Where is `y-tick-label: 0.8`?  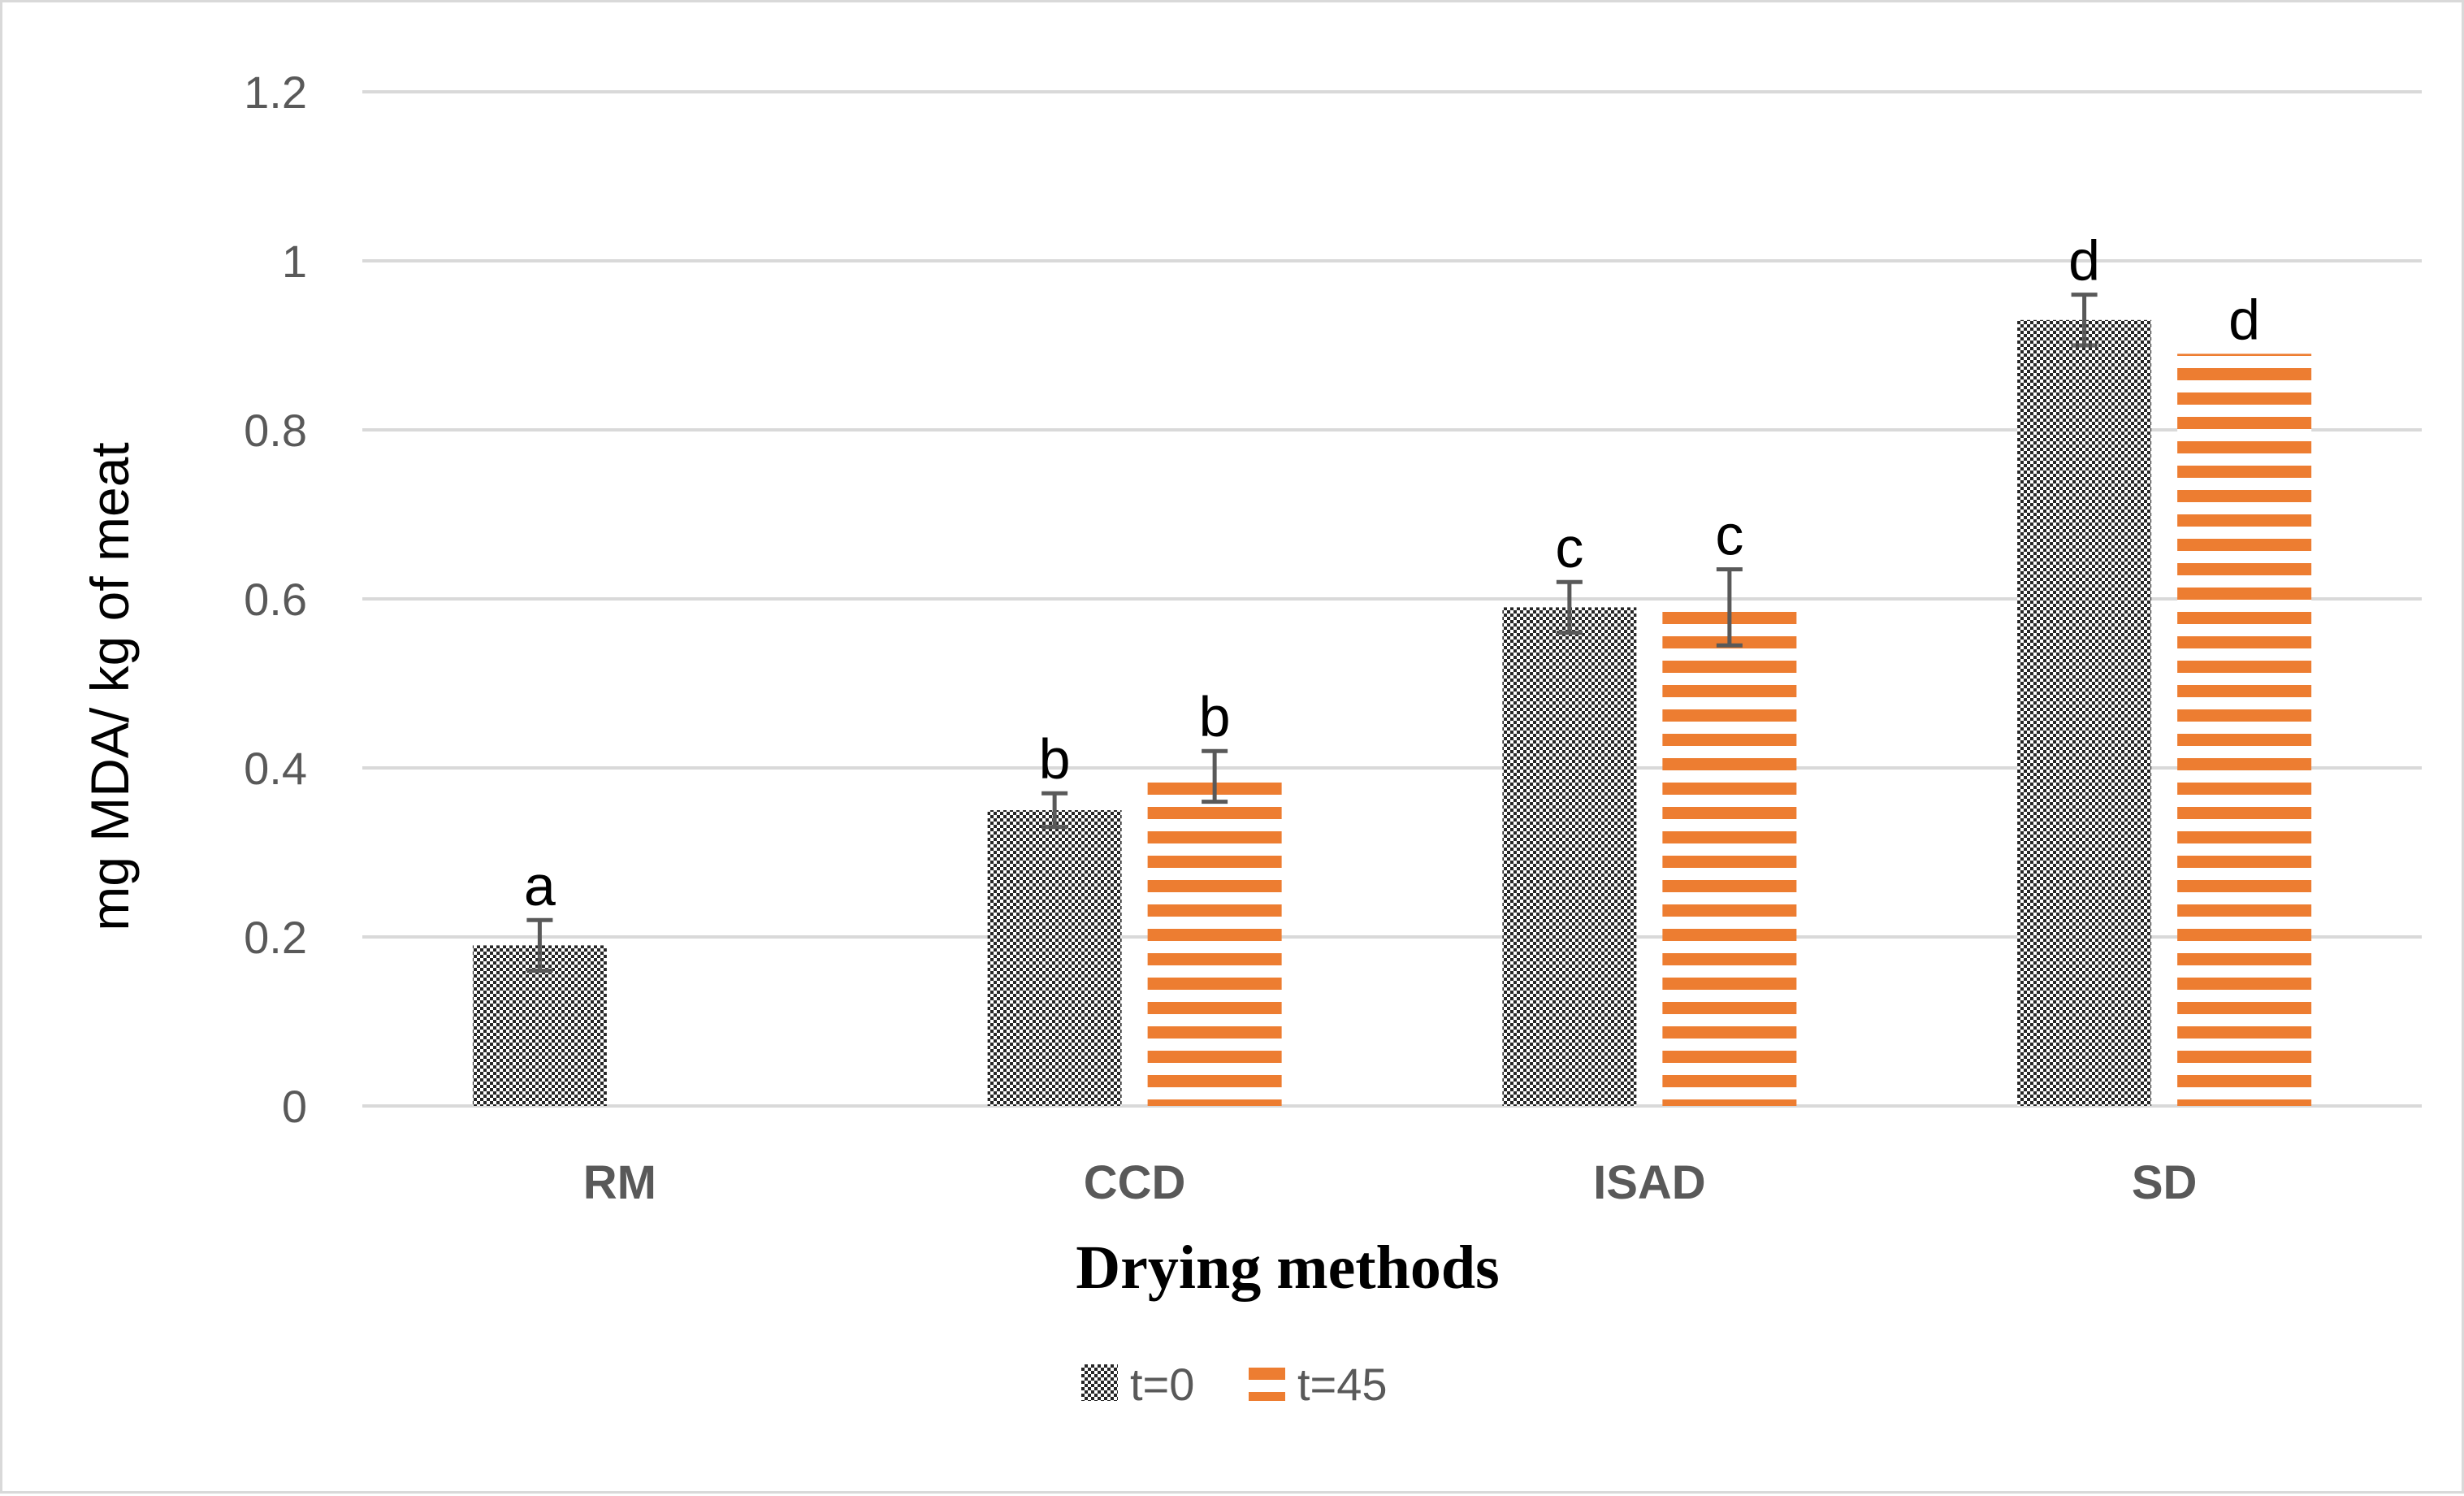
y-tick-label: 0.8 is located at coordinates (275, 430).